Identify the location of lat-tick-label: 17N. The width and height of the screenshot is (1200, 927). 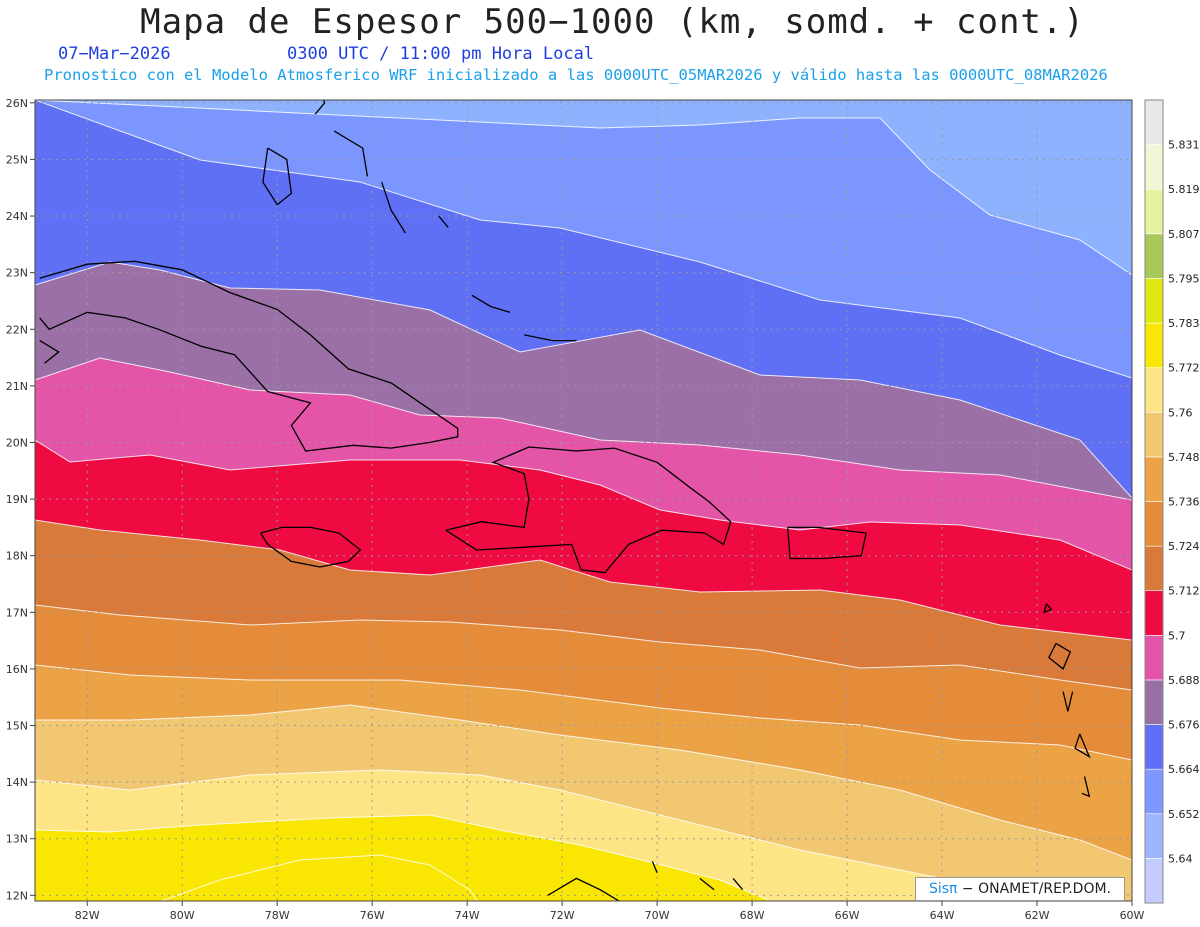
(17, 612).